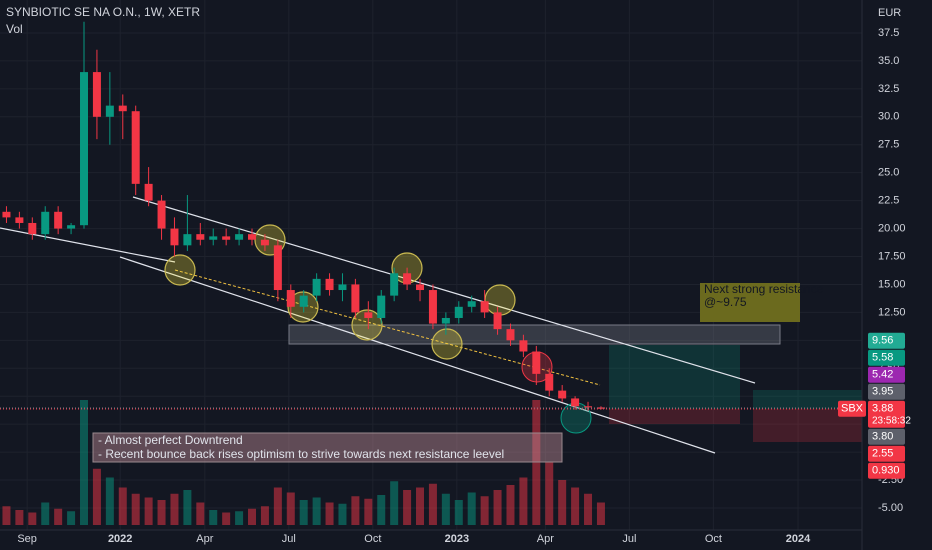 The image size is (932, 550). Describe the element at coordinates (892, 284) in the screenshot. I see `y-tick-label: 15.00` at that location.